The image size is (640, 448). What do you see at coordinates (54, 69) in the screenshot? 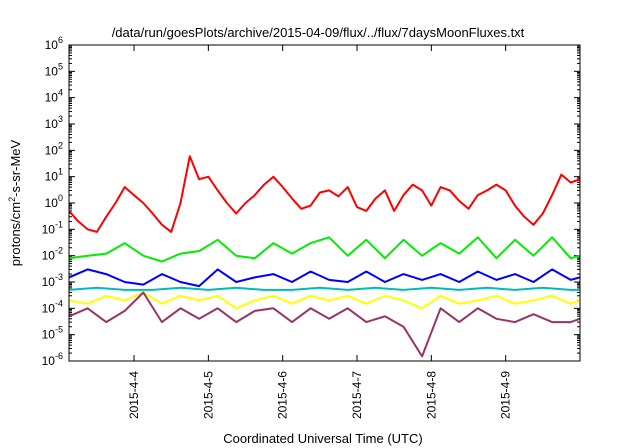
I see `y-tick-label: 10⁵` at bounding box center [54, 69].